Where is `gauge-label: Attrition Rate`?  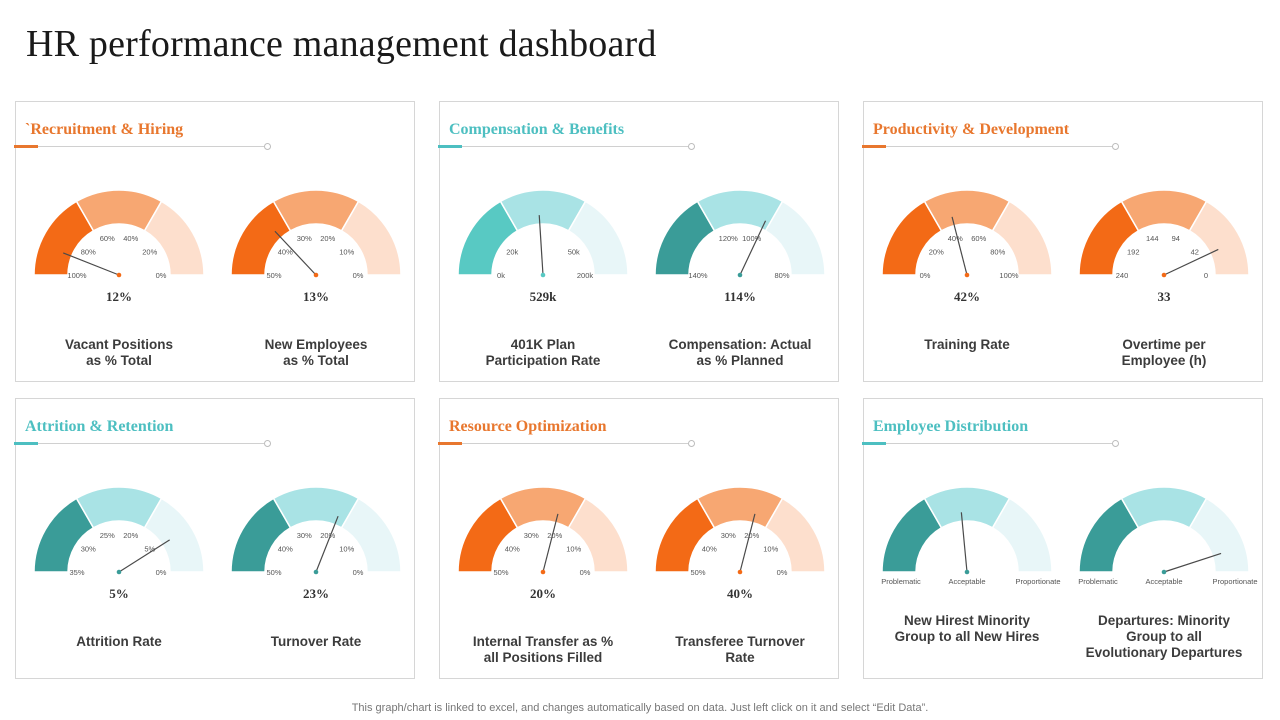
gauge-label: Attrition Rate is located at coordinates (119, 641).